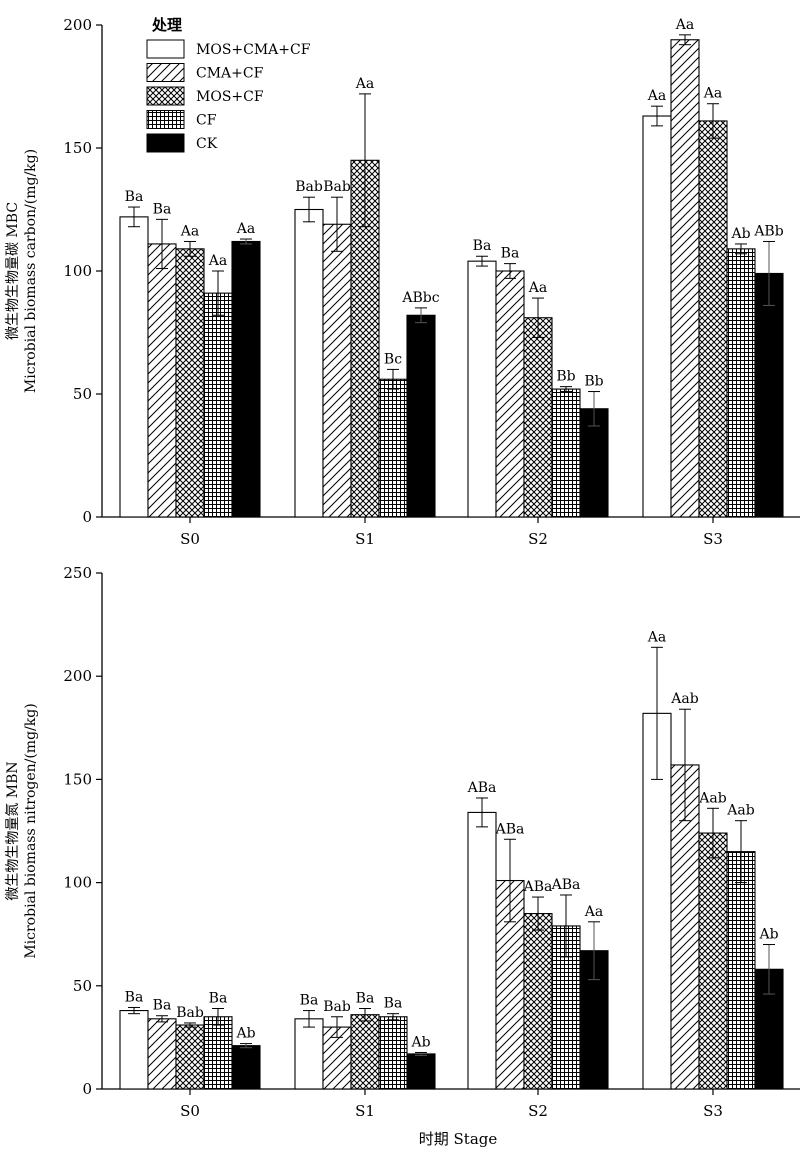 The height and width of the screenshot is (1150, 800). I want to click on significance-label: ABb, so click(768, 231).